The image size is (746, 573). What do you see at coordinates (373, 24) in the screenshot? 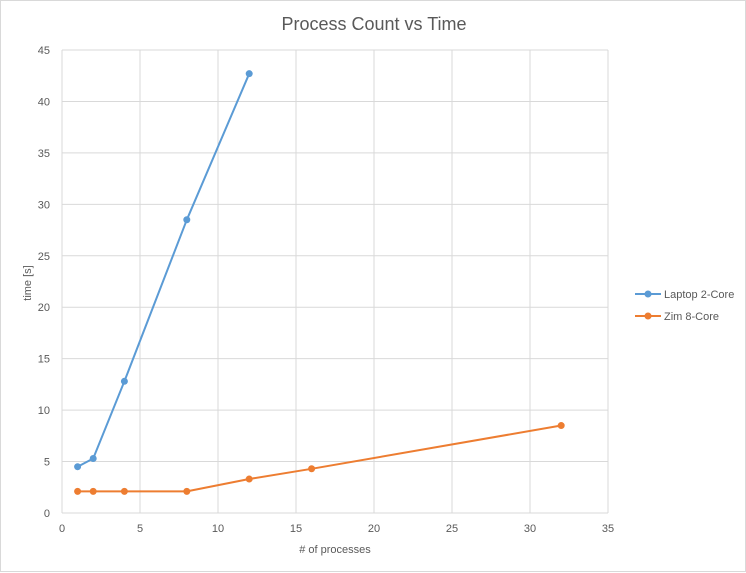
I see `chart-title: Process Count vs Time` at bounding box center [373, 24].